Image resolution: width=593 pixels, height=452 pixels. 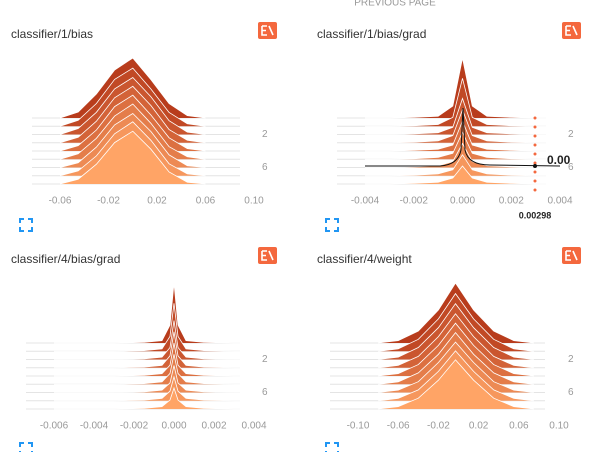 I want to click on hover-x-label: 0.00298, so click(x=535, y=215).